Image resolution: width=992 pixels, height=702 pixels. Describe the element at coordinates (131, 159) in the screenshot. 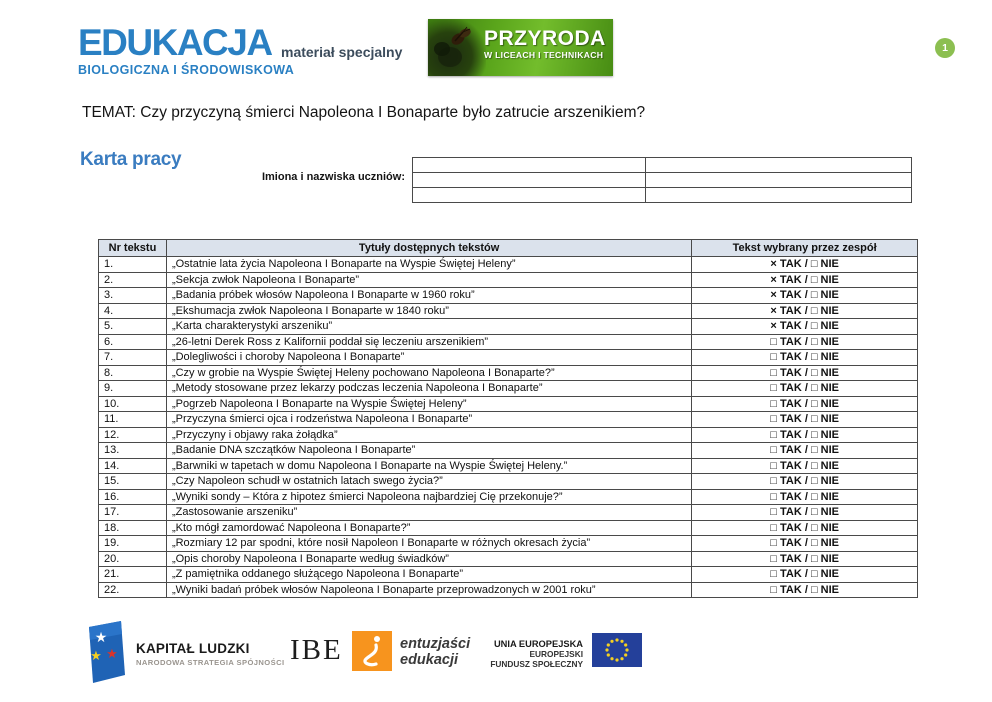

I see `worksheet-title: Karta pracy` at that location.